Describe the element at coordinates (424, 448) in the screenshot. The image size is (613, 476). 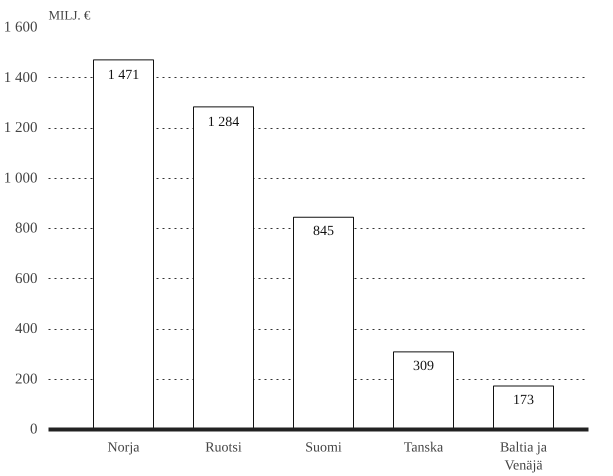
I see `x-tick-label: Tanska` at that location.